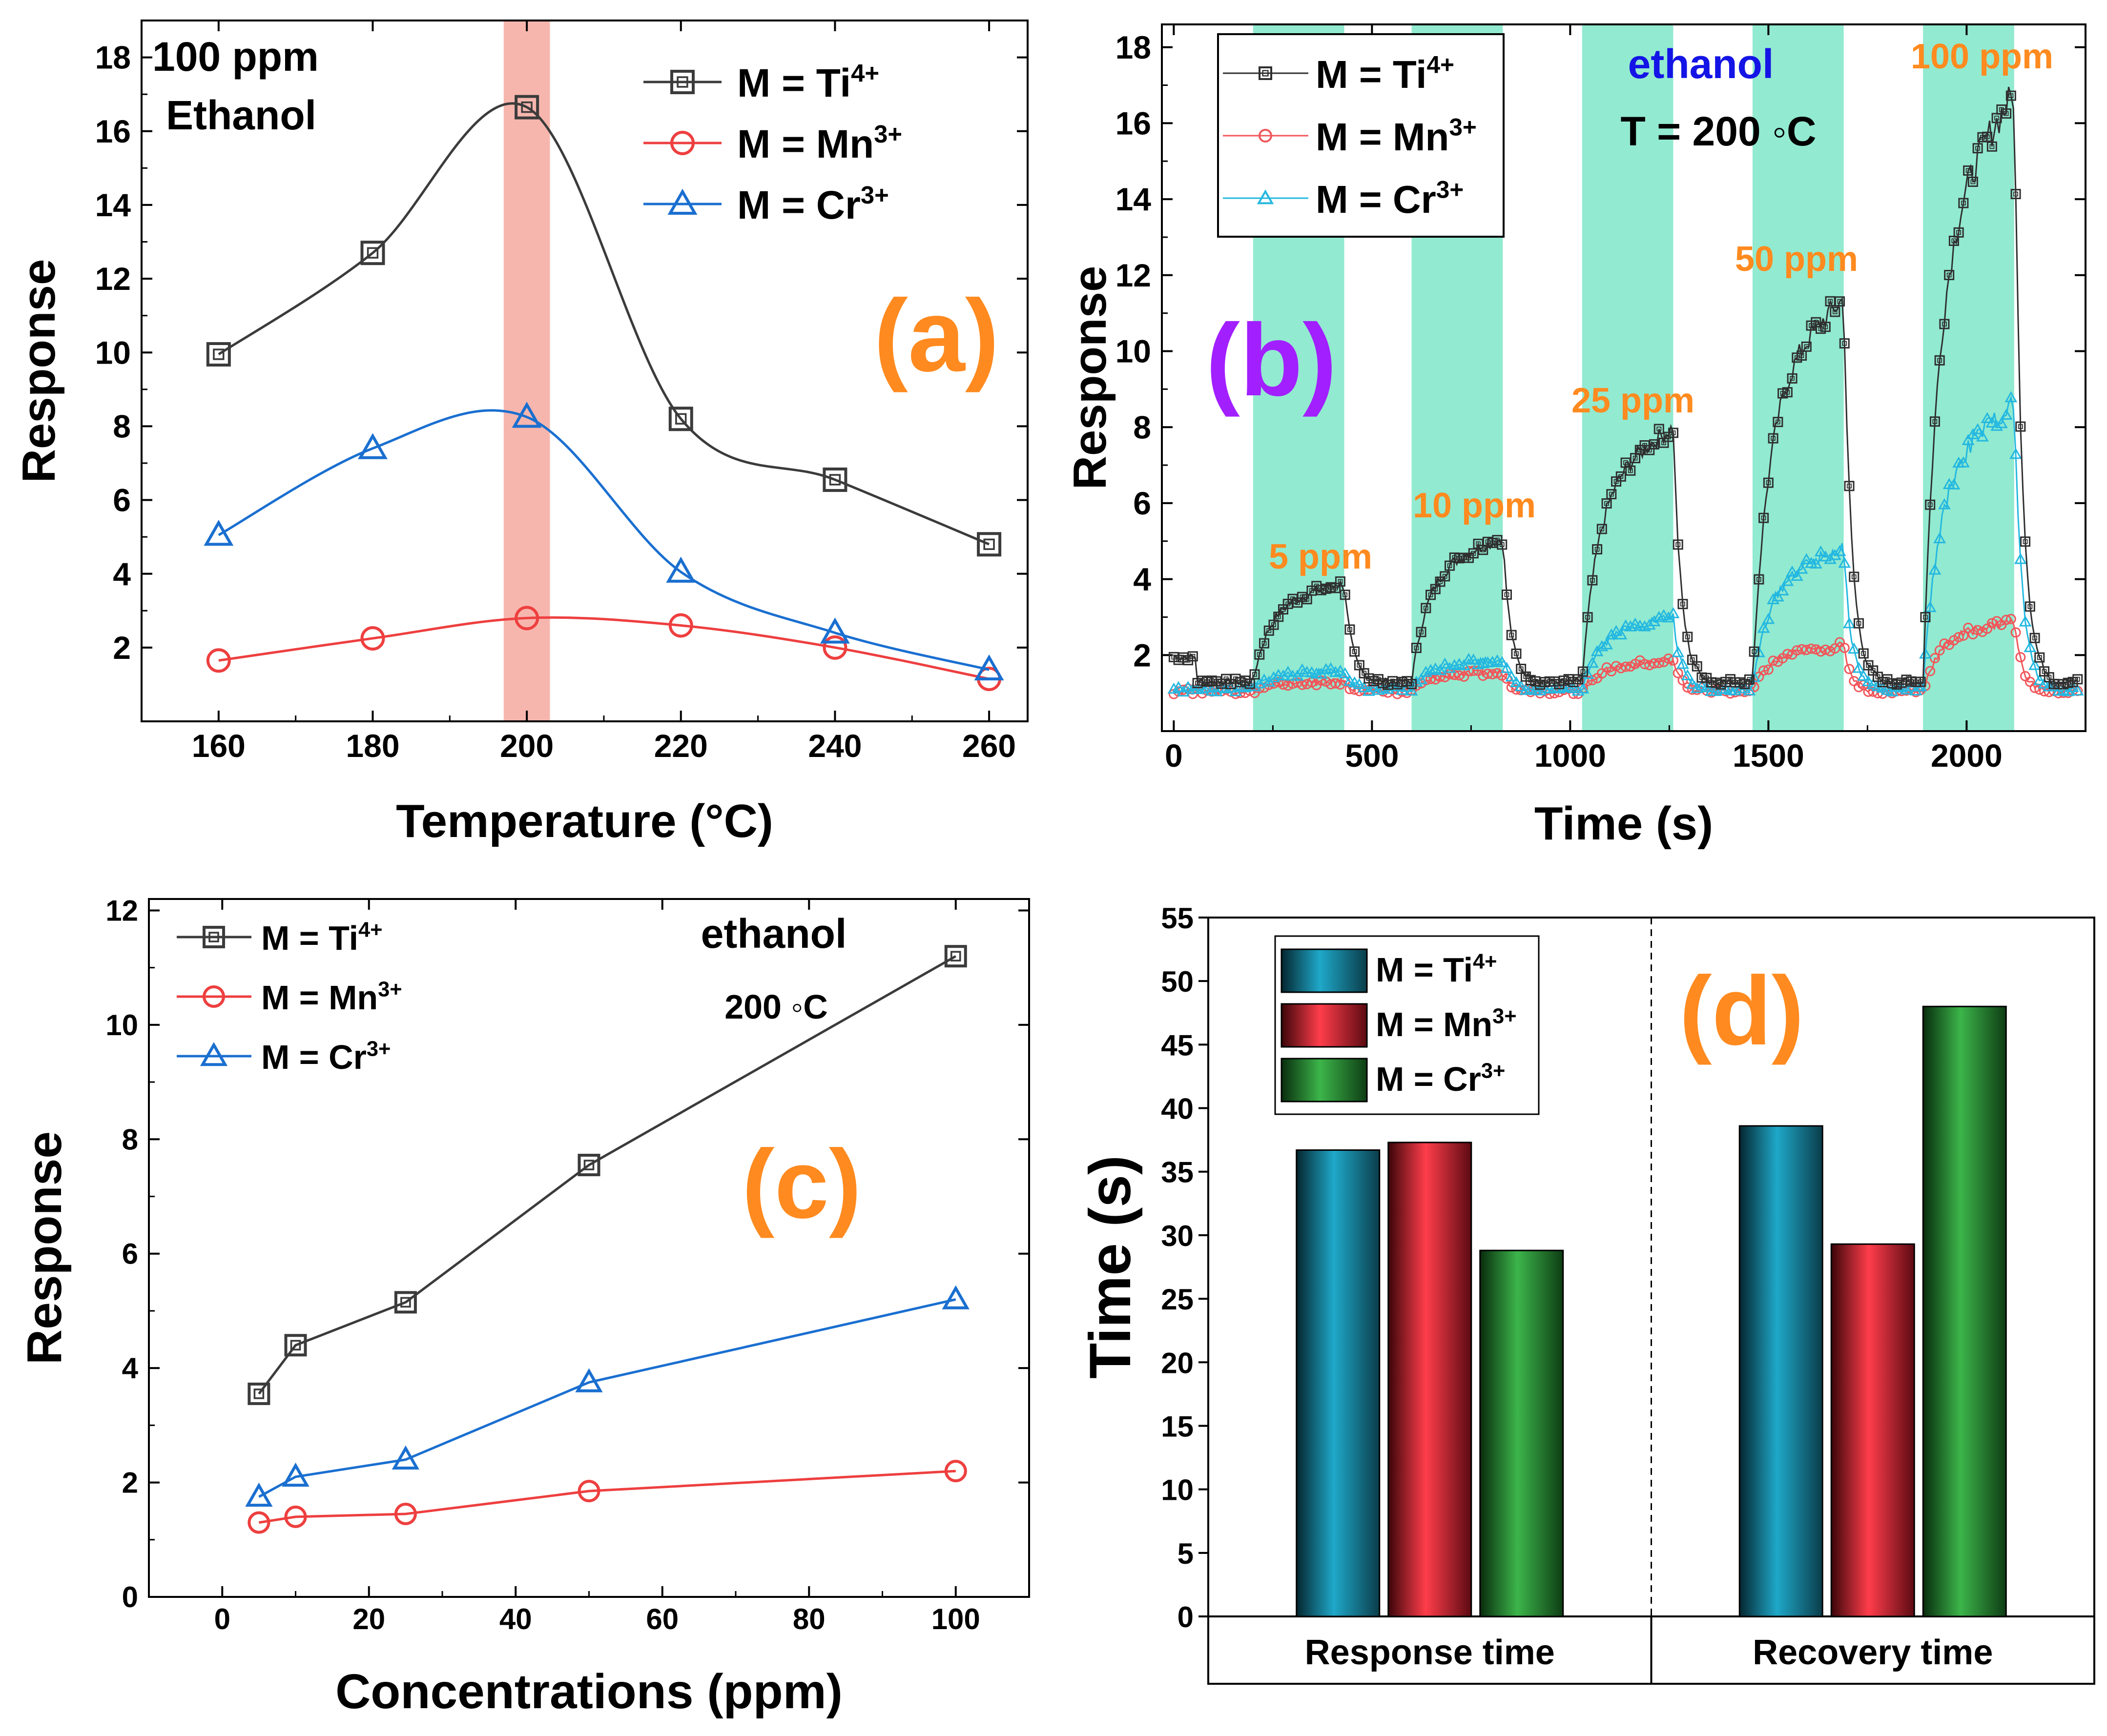  What do you see at coordinates (1090, 378) in the screenshot?
I see `y-axis-label: Response` at bounding box center [1090, 378].